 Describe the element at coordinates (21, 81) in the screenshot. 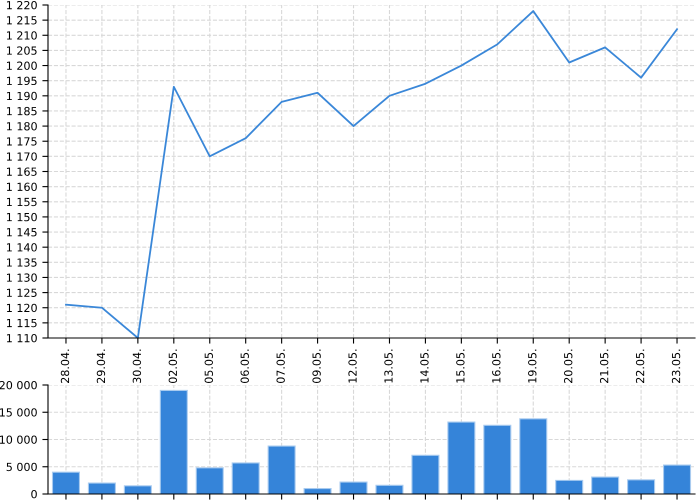

I see `y-tick-label: 1 195` at that location.